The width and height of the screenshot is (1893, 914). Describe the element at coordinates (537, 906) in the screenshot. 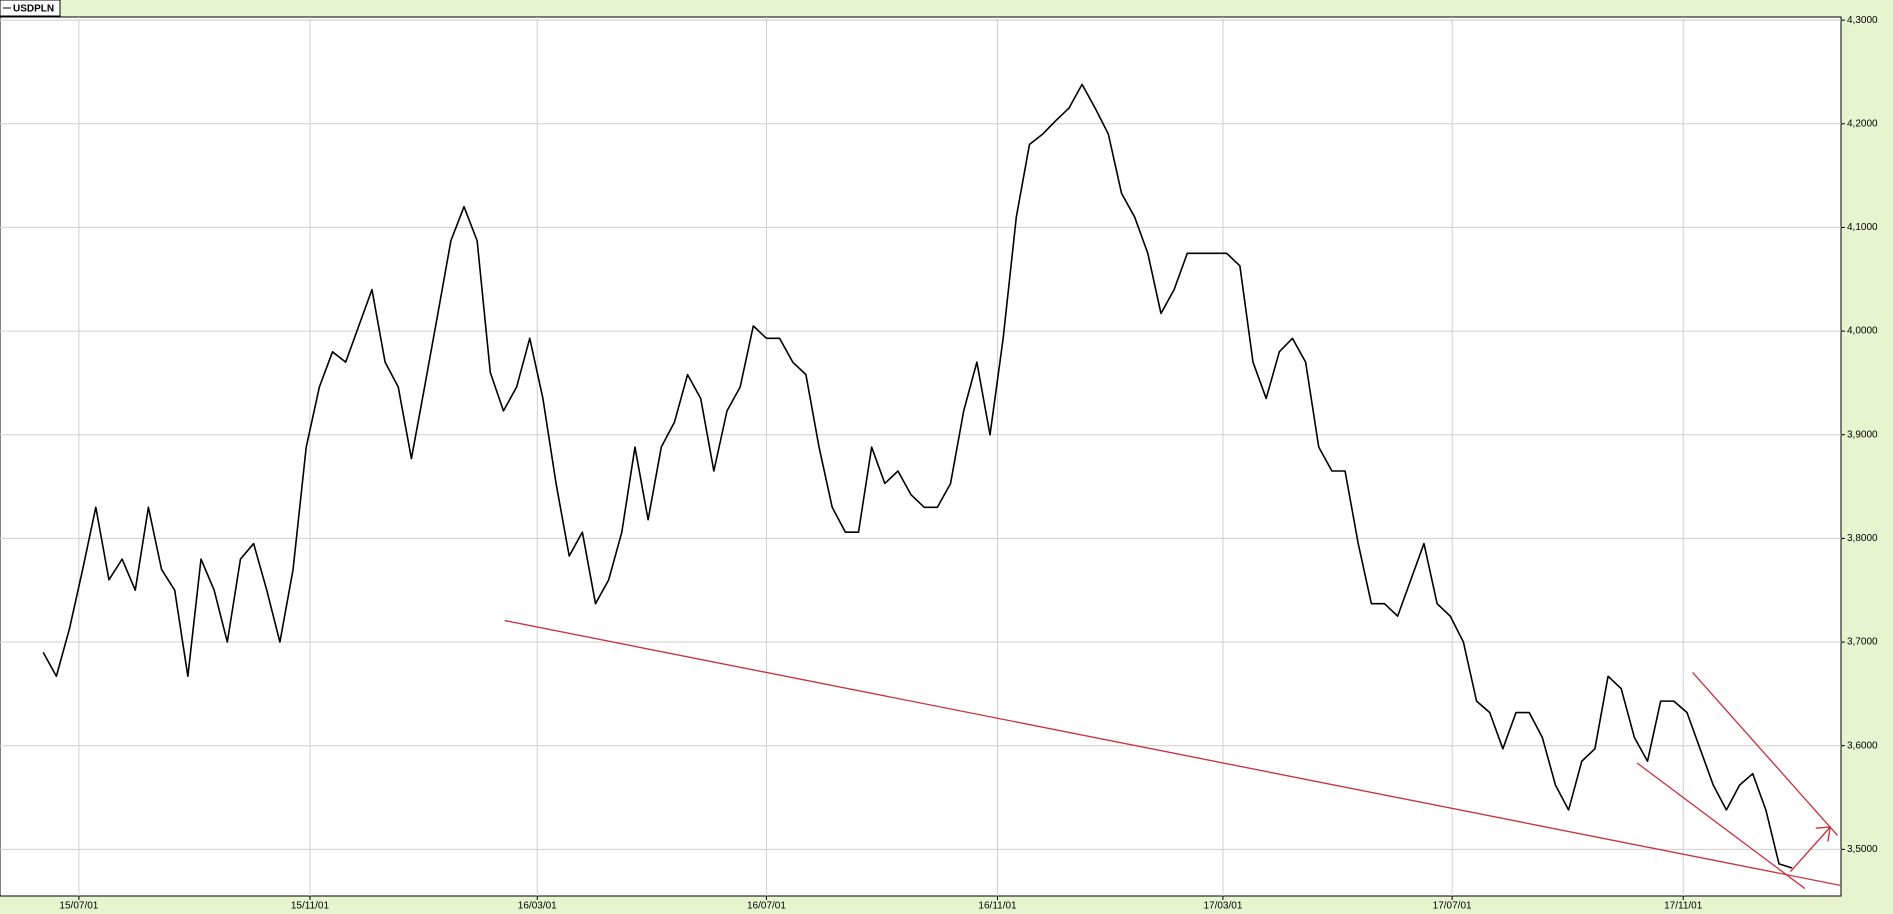

I see `x-tick-label: 16/03/01` at that location.